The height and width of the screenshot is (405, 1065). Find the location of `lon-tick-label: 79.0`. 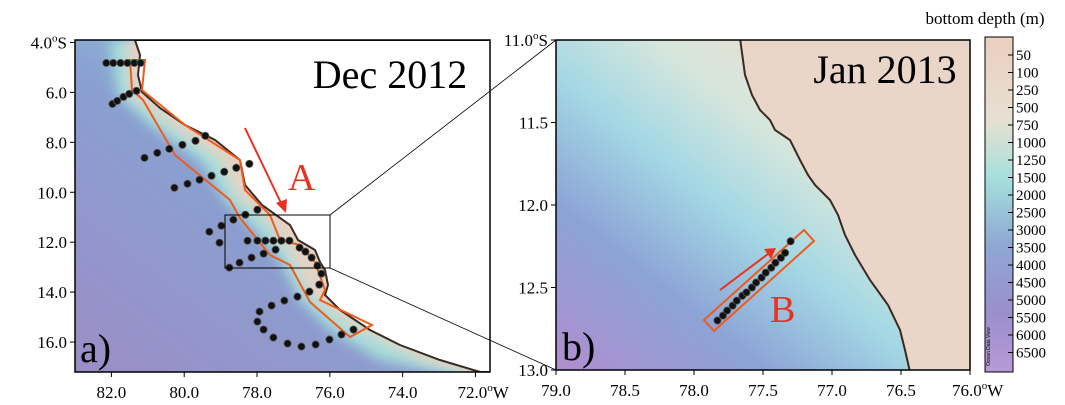

lon-tick-label: 79.0 is located at coordinates (556, 390).